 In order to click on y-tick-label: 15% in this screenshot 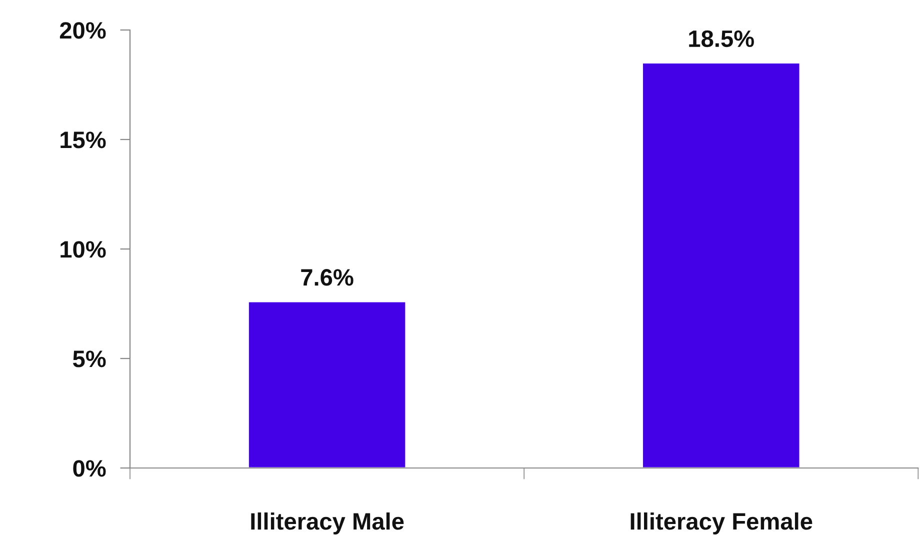, I will do `click(83, 140)`.